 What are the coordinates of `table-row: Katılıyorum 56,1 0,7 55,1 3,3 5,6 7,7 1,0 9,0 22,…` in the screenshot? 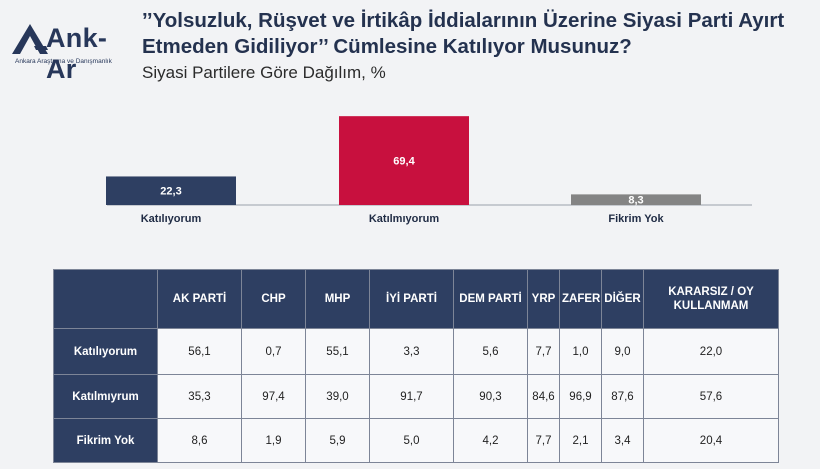 It's located at (416, 351).